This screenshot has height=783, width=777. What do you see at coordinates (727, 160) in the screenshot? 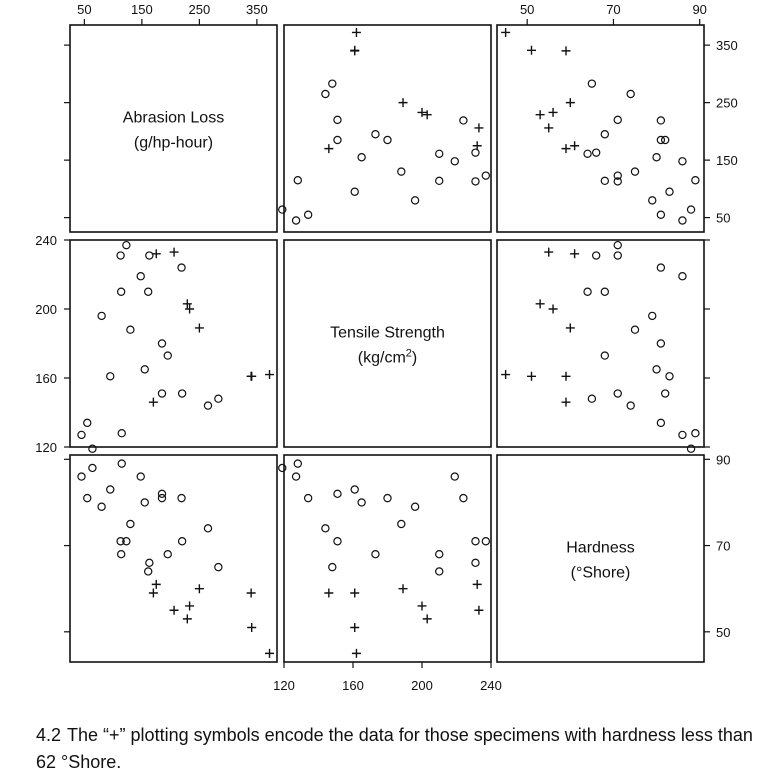
I see `y-tick-label-right-abrasion: 150` at bounding box center [727, 160].